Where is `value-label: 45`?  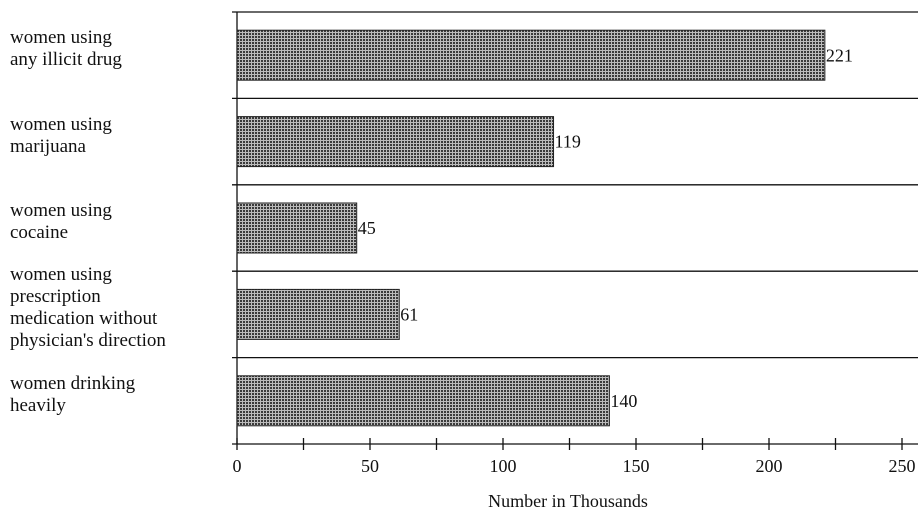 value-label: 45 is located at coordinates (367, 228).